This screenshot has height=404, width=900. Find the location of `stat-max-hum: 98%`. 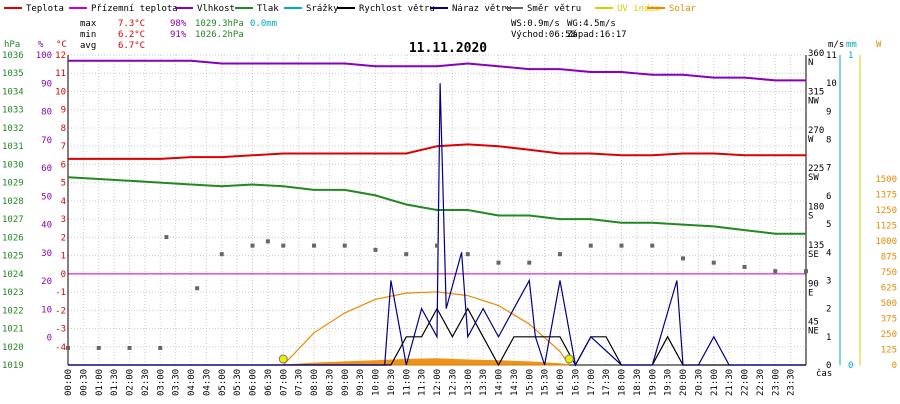

stat-max-hum: 98% is located at coordinates (178, 24).